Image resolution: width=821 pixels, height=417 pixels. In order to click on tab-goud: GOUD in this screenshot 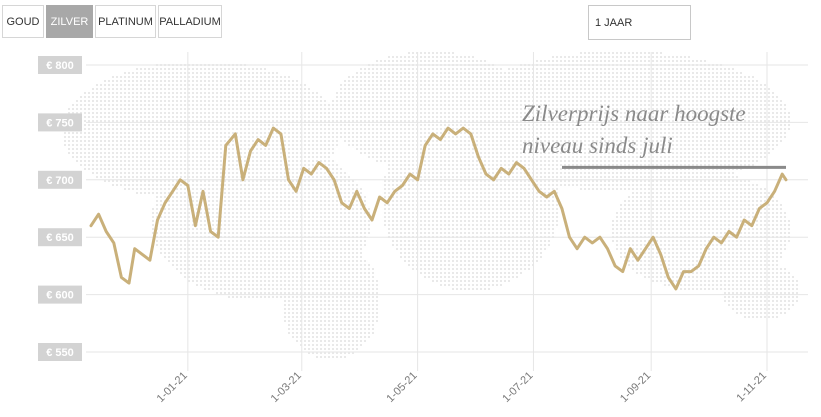, I will do `click(23, 21)`.